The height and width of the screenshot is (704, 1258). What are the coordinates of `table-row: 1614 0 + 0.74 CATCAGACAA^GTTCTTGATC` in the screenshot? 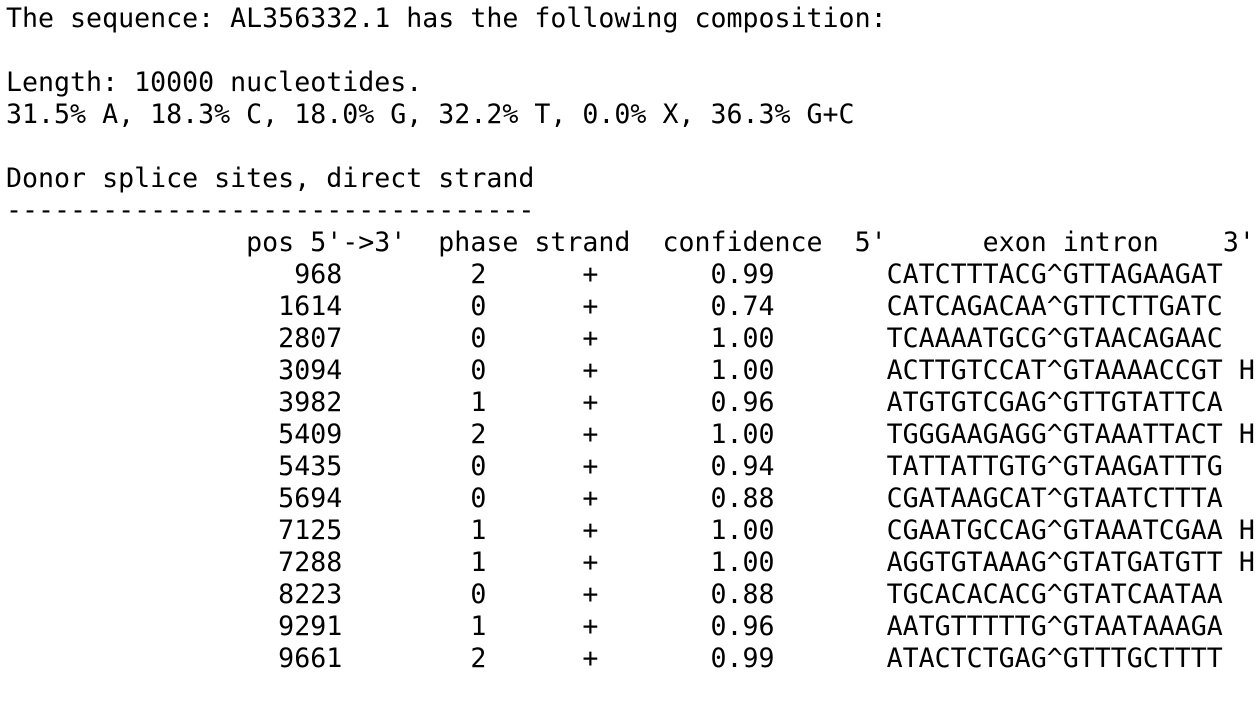 It's located at (614, 306).